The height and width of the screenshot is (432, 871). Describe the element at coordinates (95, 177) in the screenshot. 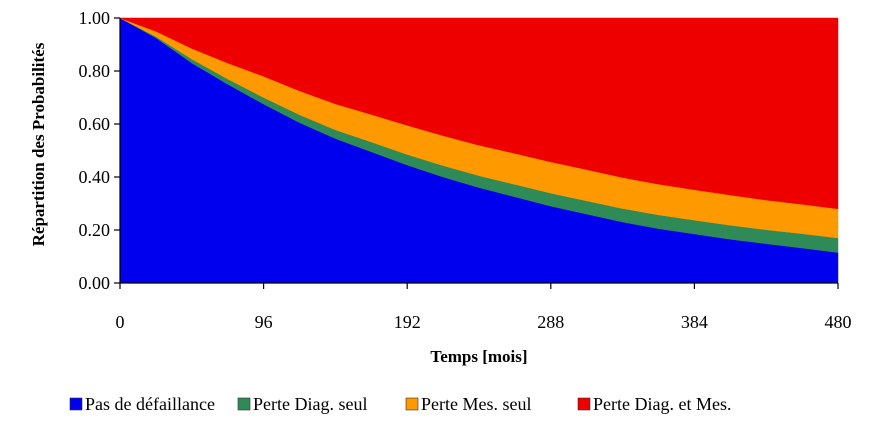

I see `y-tick-label: 0.40` at that location.